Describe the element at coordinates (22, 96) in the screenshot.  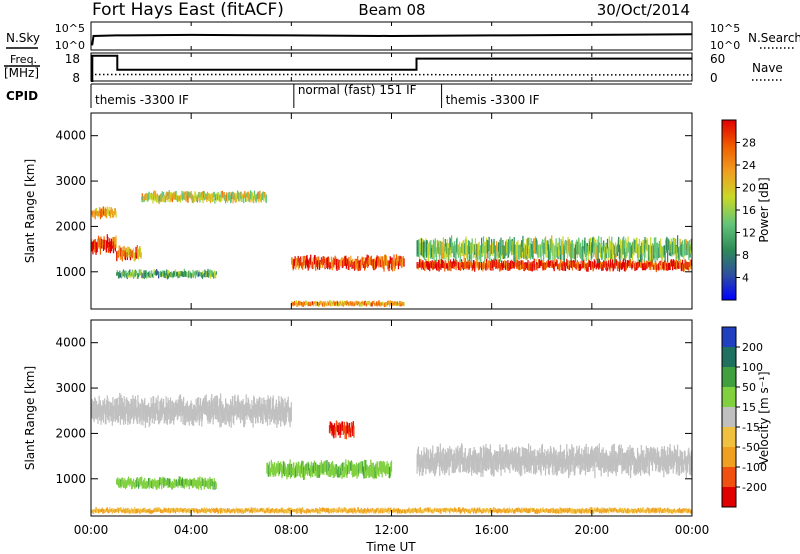
I see `cpid-label: CPID` at that location.